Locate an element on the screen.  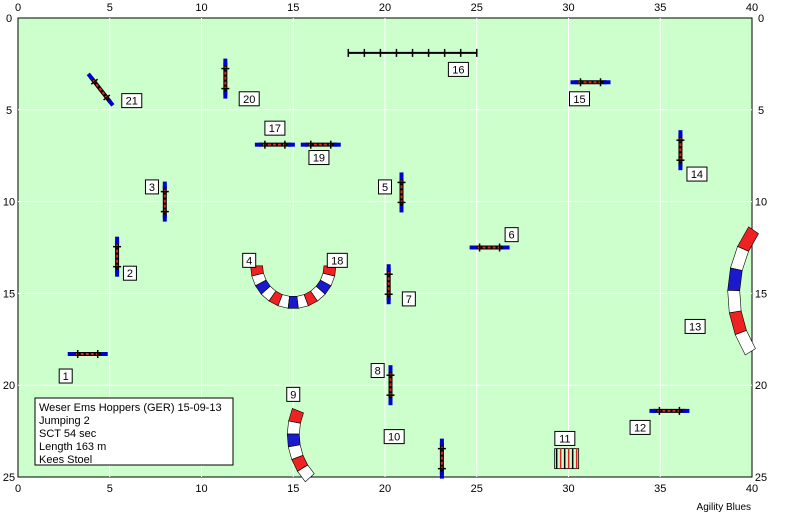
info-class: Jumping 2 is located at coordinates (64, 421).